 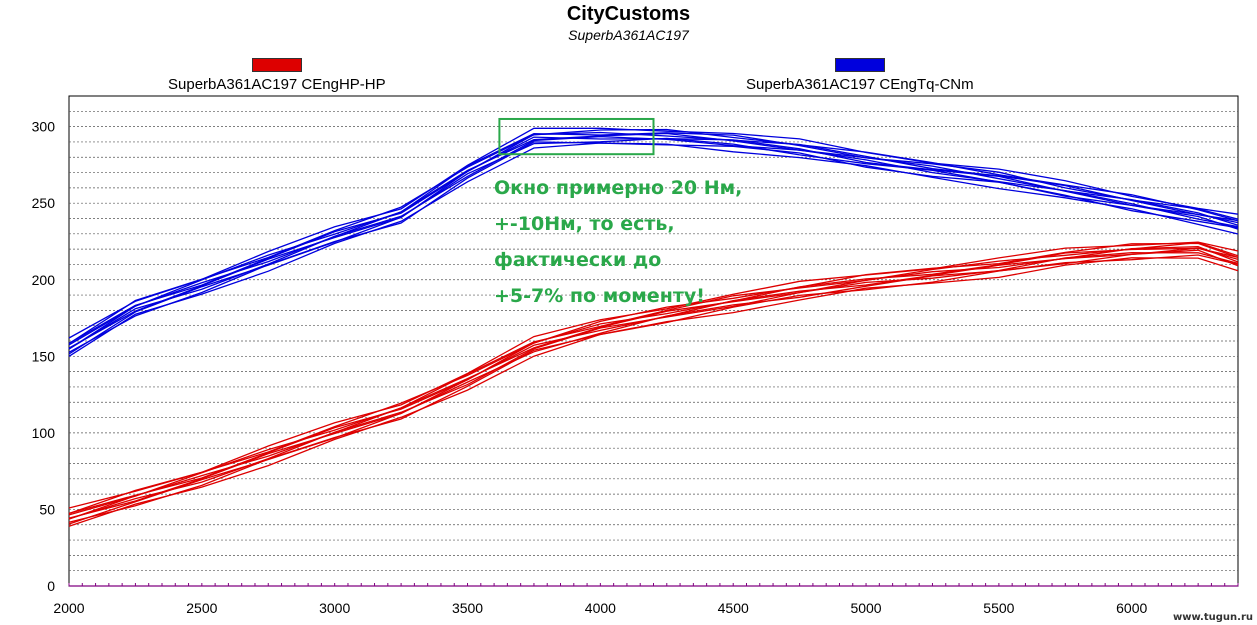 I want to click on watermark: www.tugun.ru, so click(x=1212, y=617).